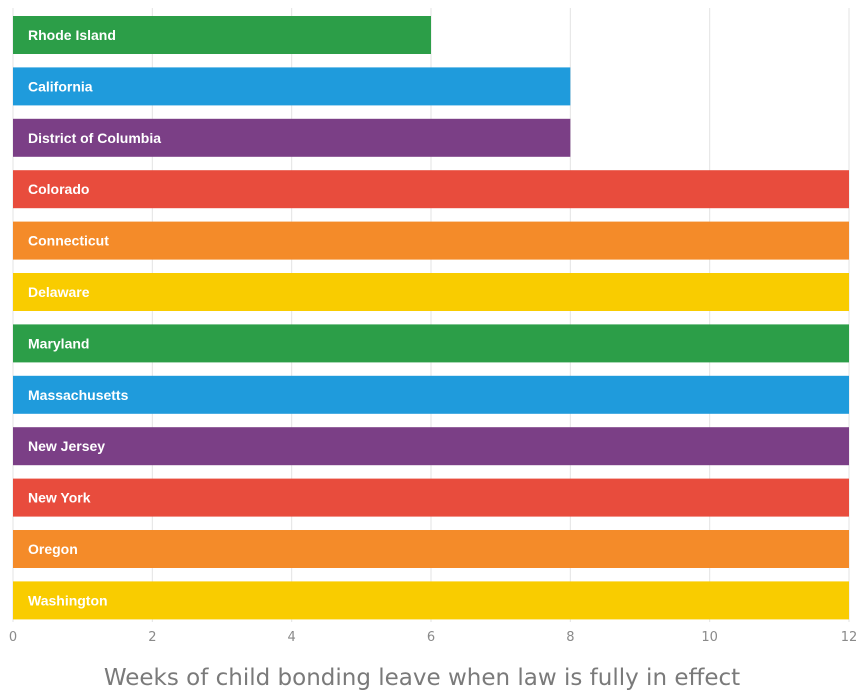  I want to click on bar-label-new-jersey: New Jersey, so click(66, 446).